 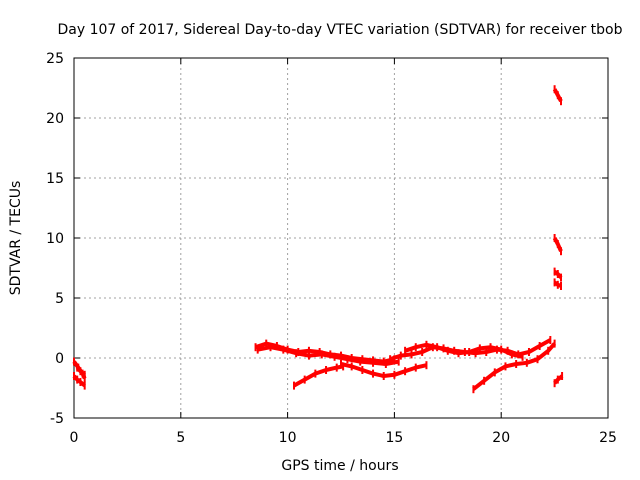 What do you see at coordinates (501, 438) in the screenshot?
I see `x-tick-label: 20` at bounding box center [501, 438].